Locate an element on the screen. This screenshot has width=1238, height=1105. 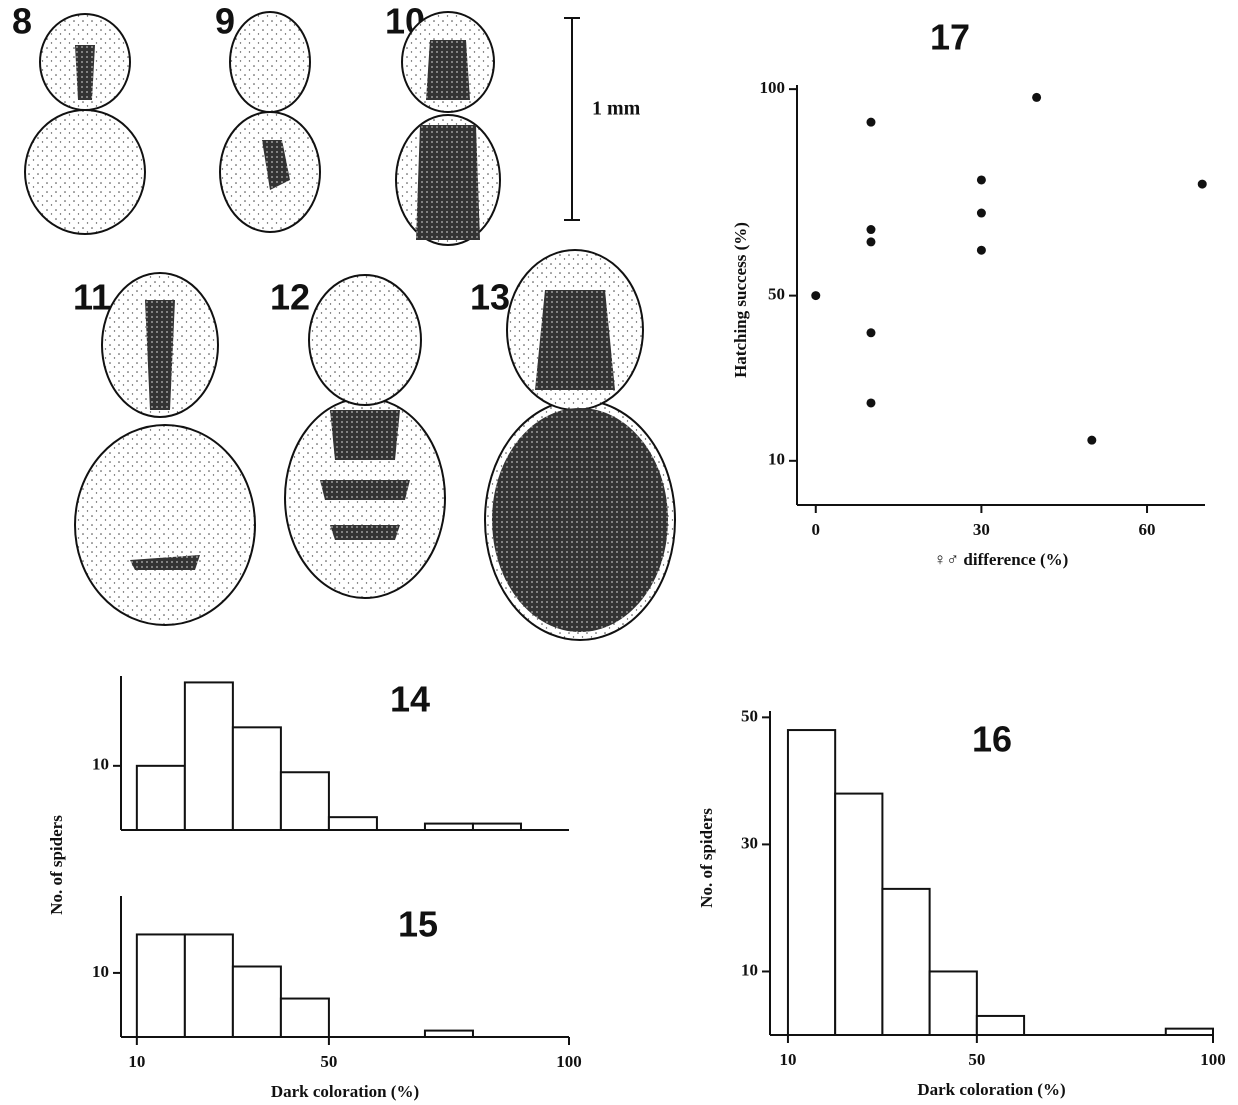
panel-label: 9 is located at coordinates (225, 21).